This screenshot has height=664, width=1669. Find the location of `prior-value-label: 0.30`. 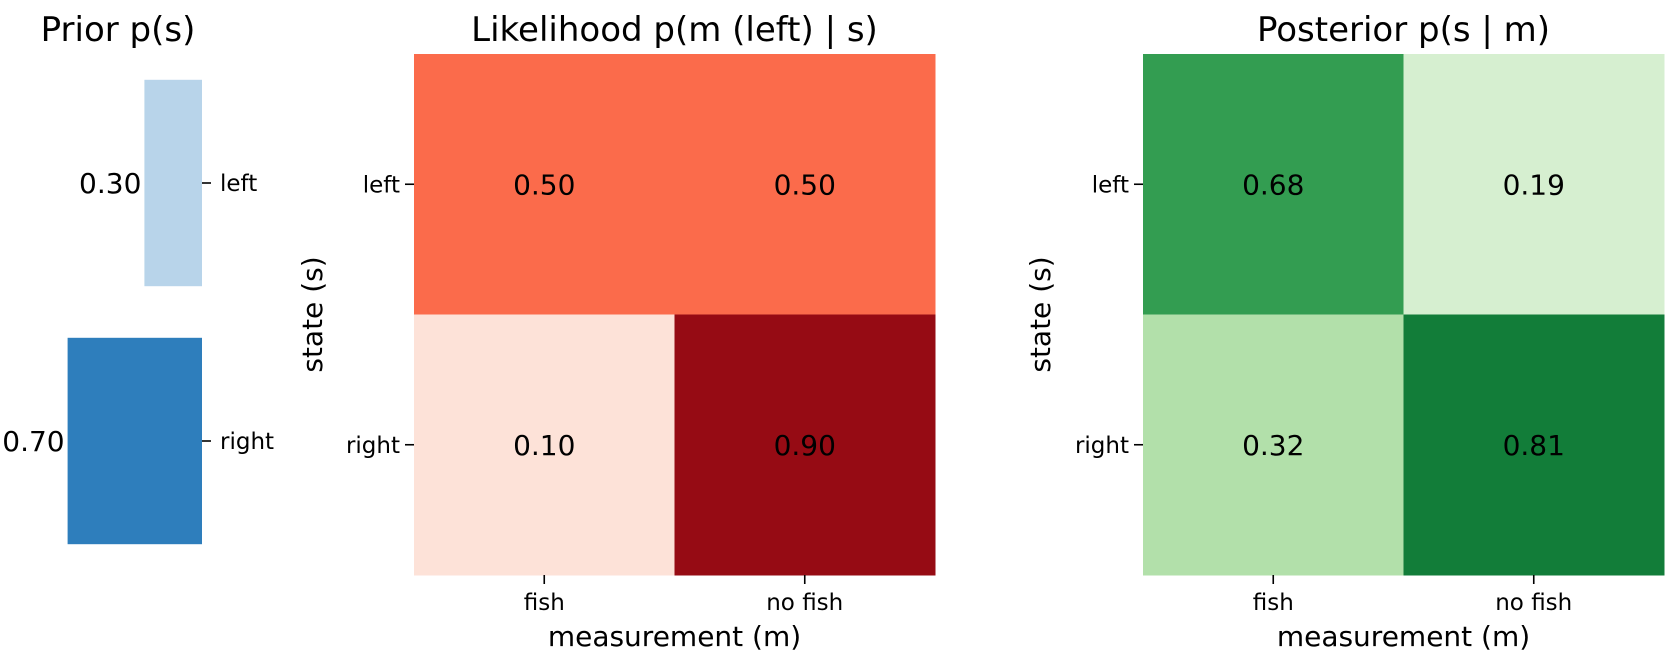

prior-value-label: 0.30 is located at coordinates (110, 183).